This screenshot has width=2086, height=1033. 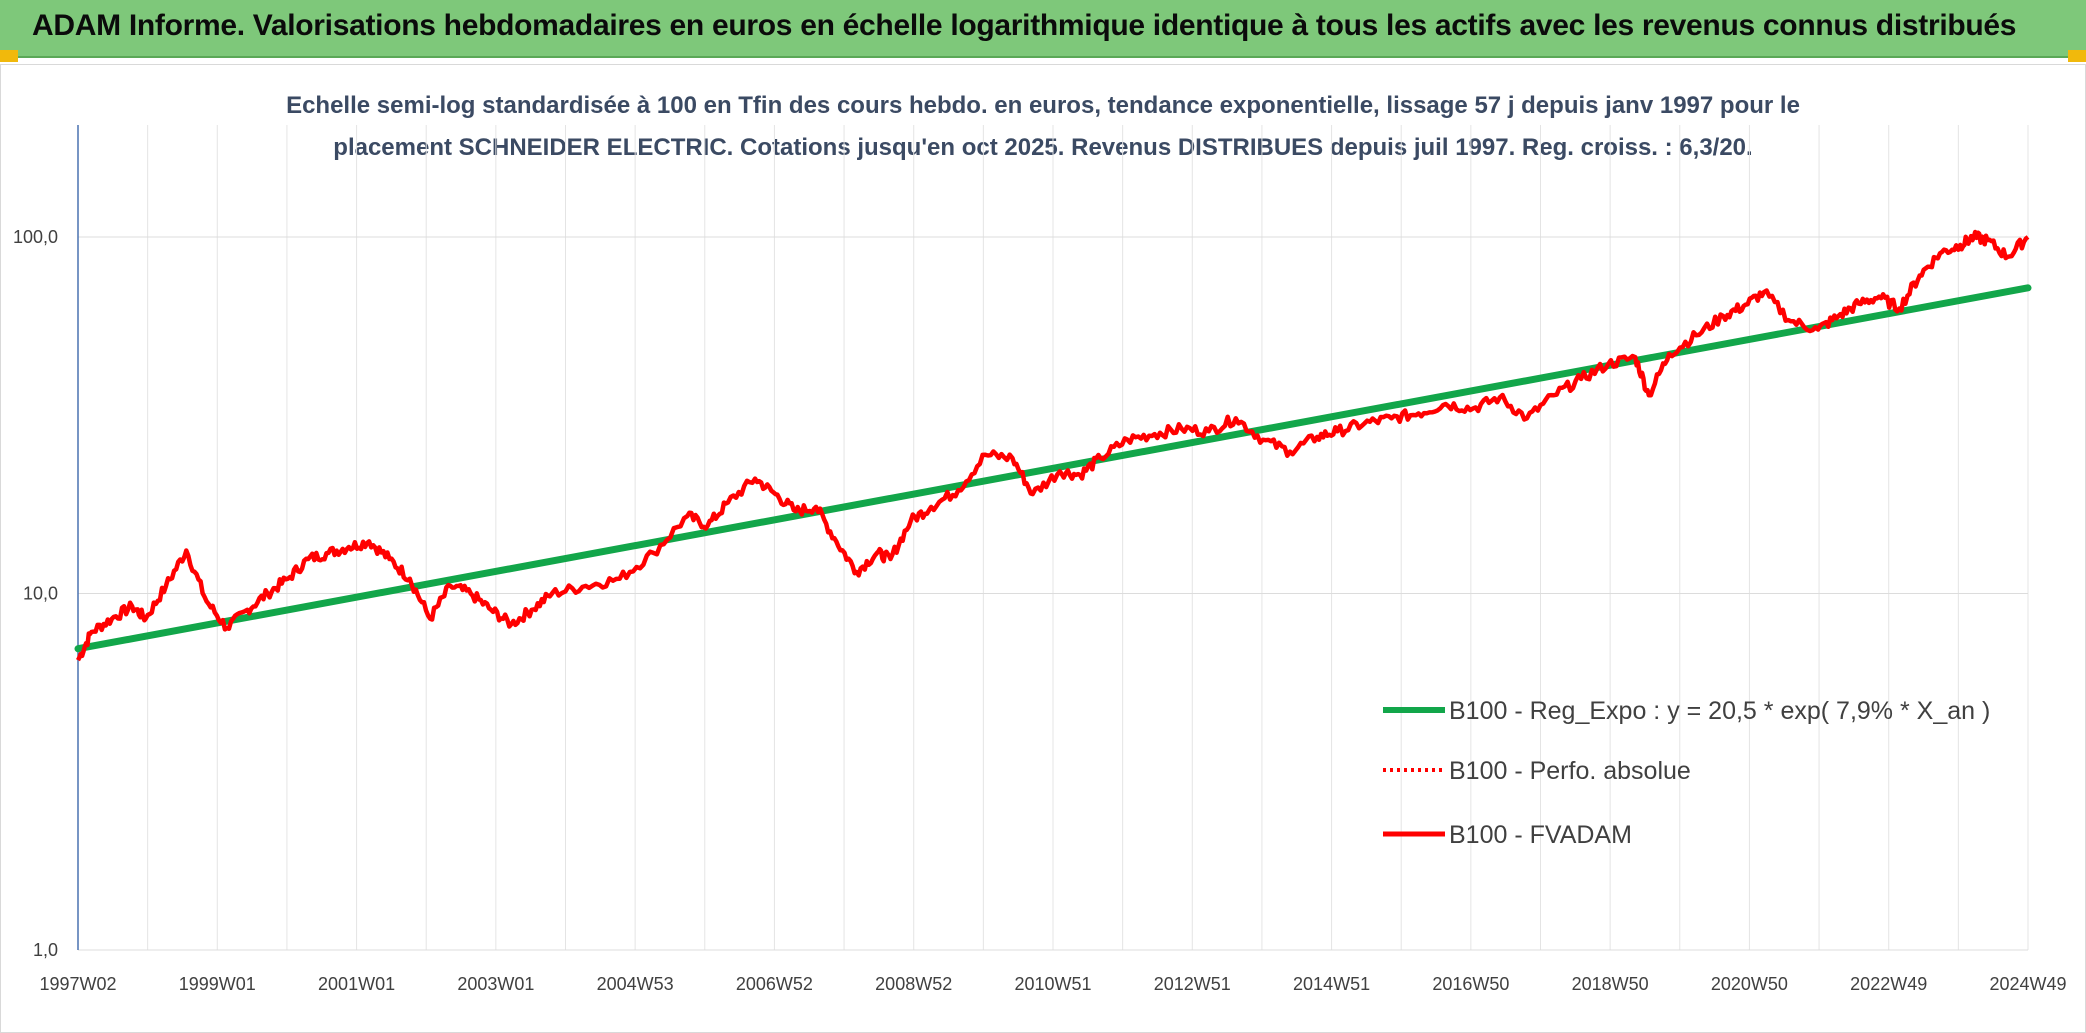 What do you see at coordinates (45, 950) in the screenshot?
I see `y-tick-label: 1,0` at bounding box center [45, 950].